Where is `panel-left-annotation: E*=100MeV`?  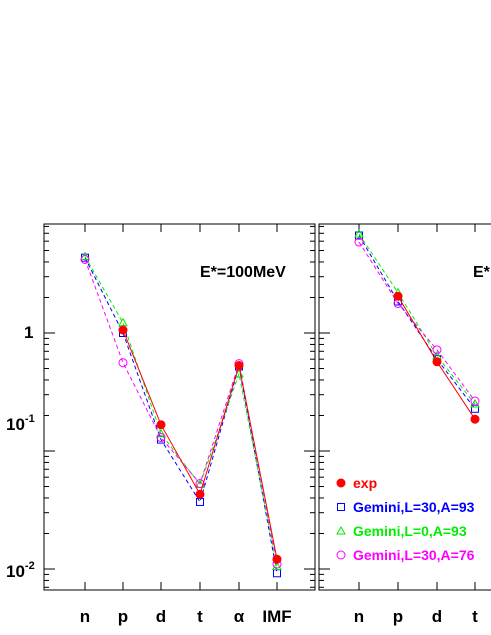 panel-left-annotation: E*=100MeV is located at coordinates (243, 272).